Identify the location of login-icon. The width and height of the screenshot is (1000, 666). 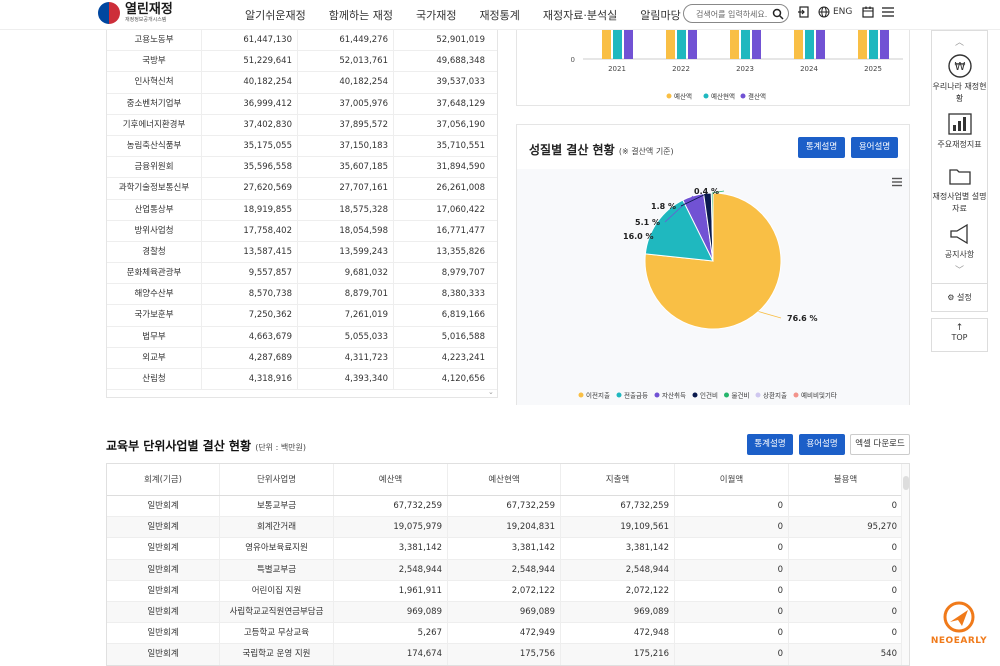
(804, 12).